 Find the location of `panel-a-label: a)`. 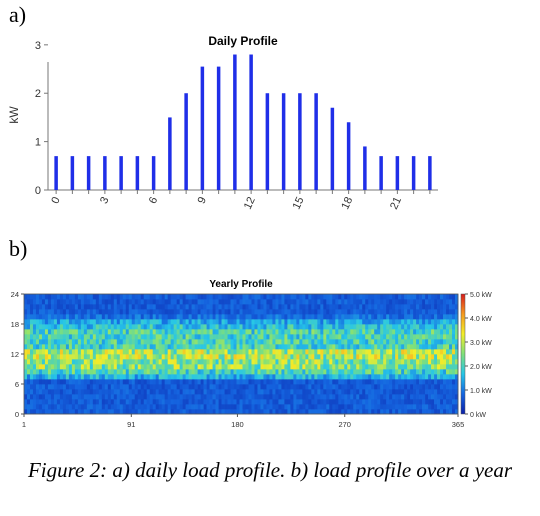

panel-a-label: a) is located at coordinates (18, 14).